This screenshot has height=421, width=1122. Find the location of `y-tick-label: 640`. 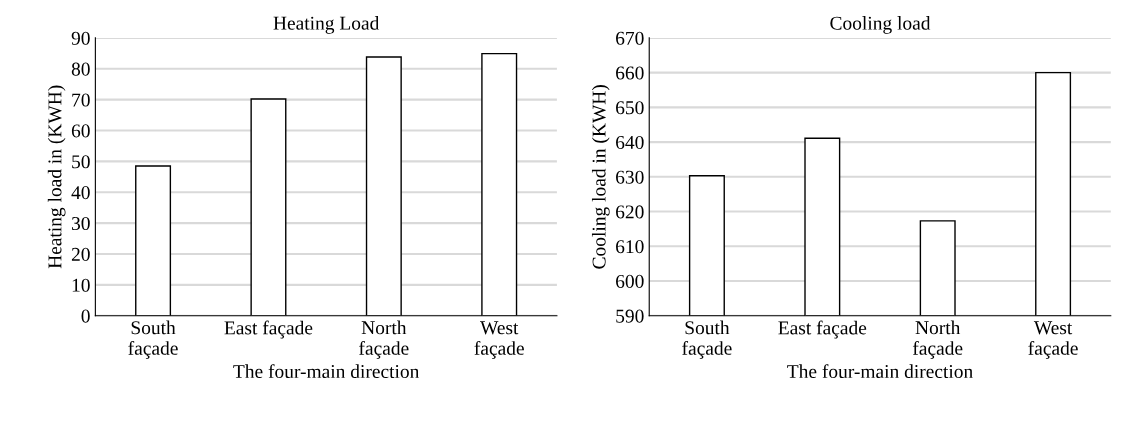

y-tick-label: 640 is located at coordinates (630, 142).